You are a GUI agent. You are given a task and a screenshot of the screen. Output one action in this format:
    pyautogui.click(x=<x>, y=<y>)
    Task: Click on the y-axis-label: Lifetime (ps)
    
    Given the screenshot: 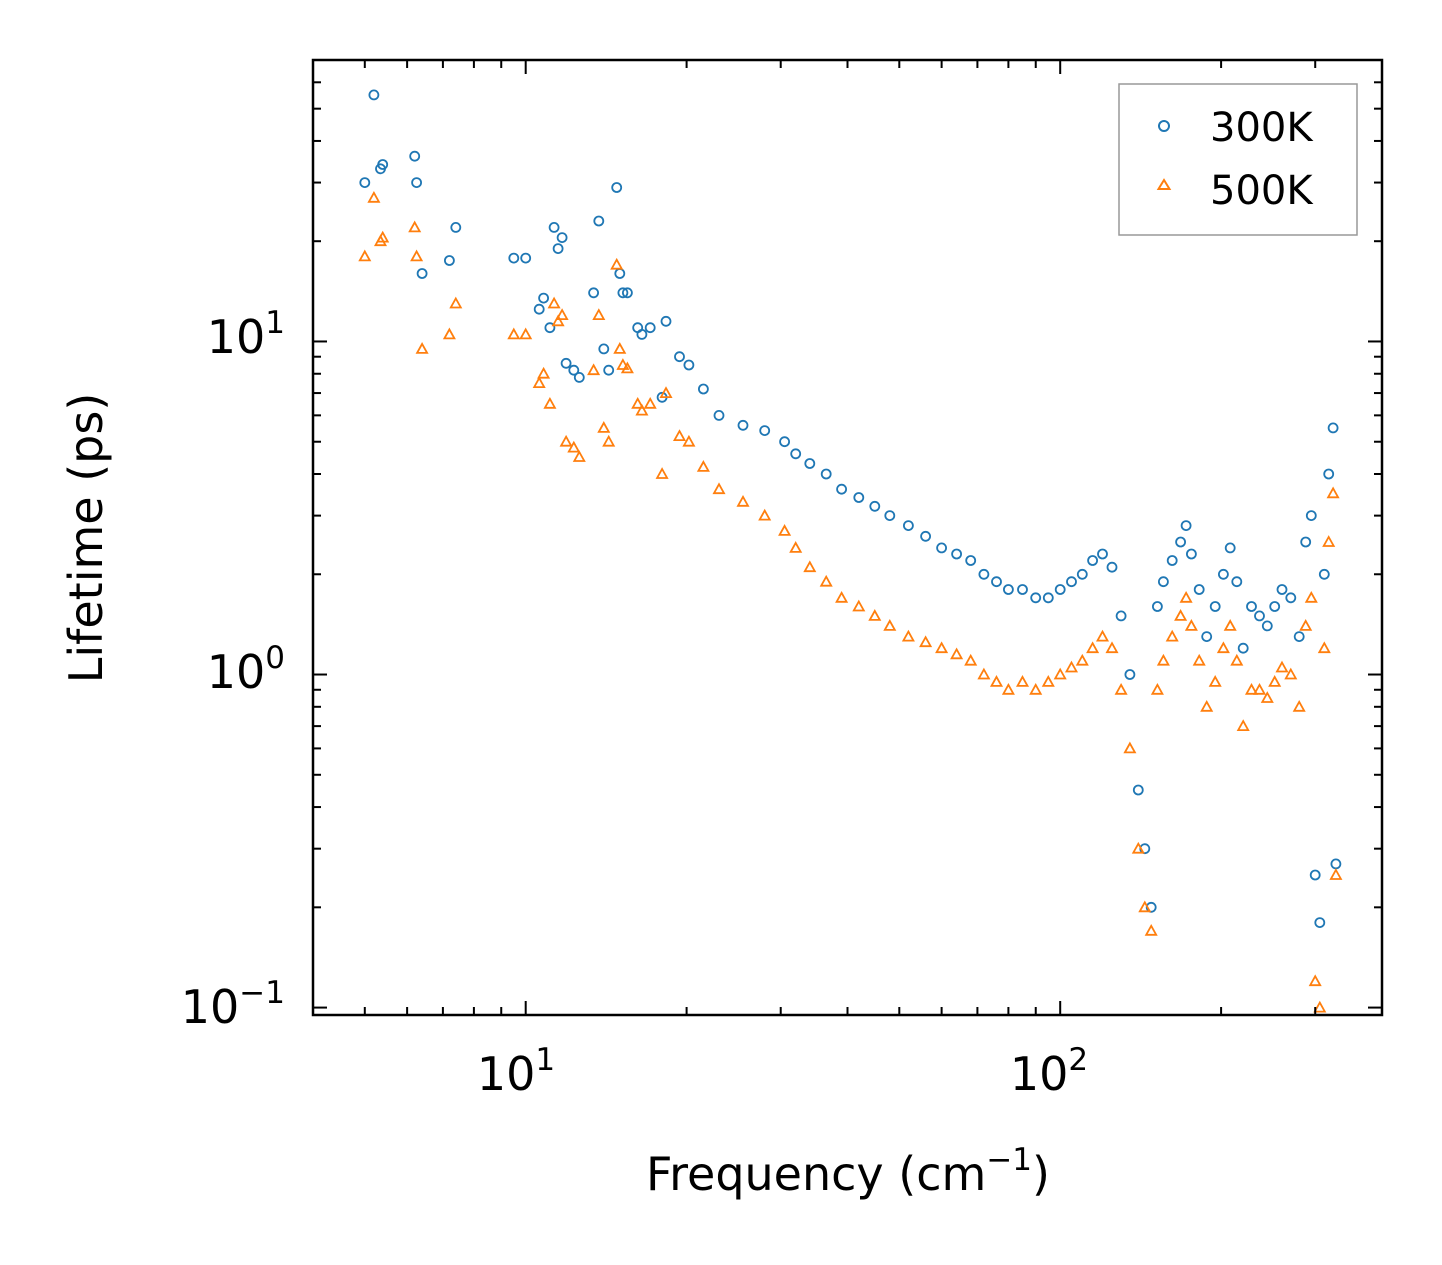 What is the action you would take?
    pyautogui.click(x=86, y=538)
    